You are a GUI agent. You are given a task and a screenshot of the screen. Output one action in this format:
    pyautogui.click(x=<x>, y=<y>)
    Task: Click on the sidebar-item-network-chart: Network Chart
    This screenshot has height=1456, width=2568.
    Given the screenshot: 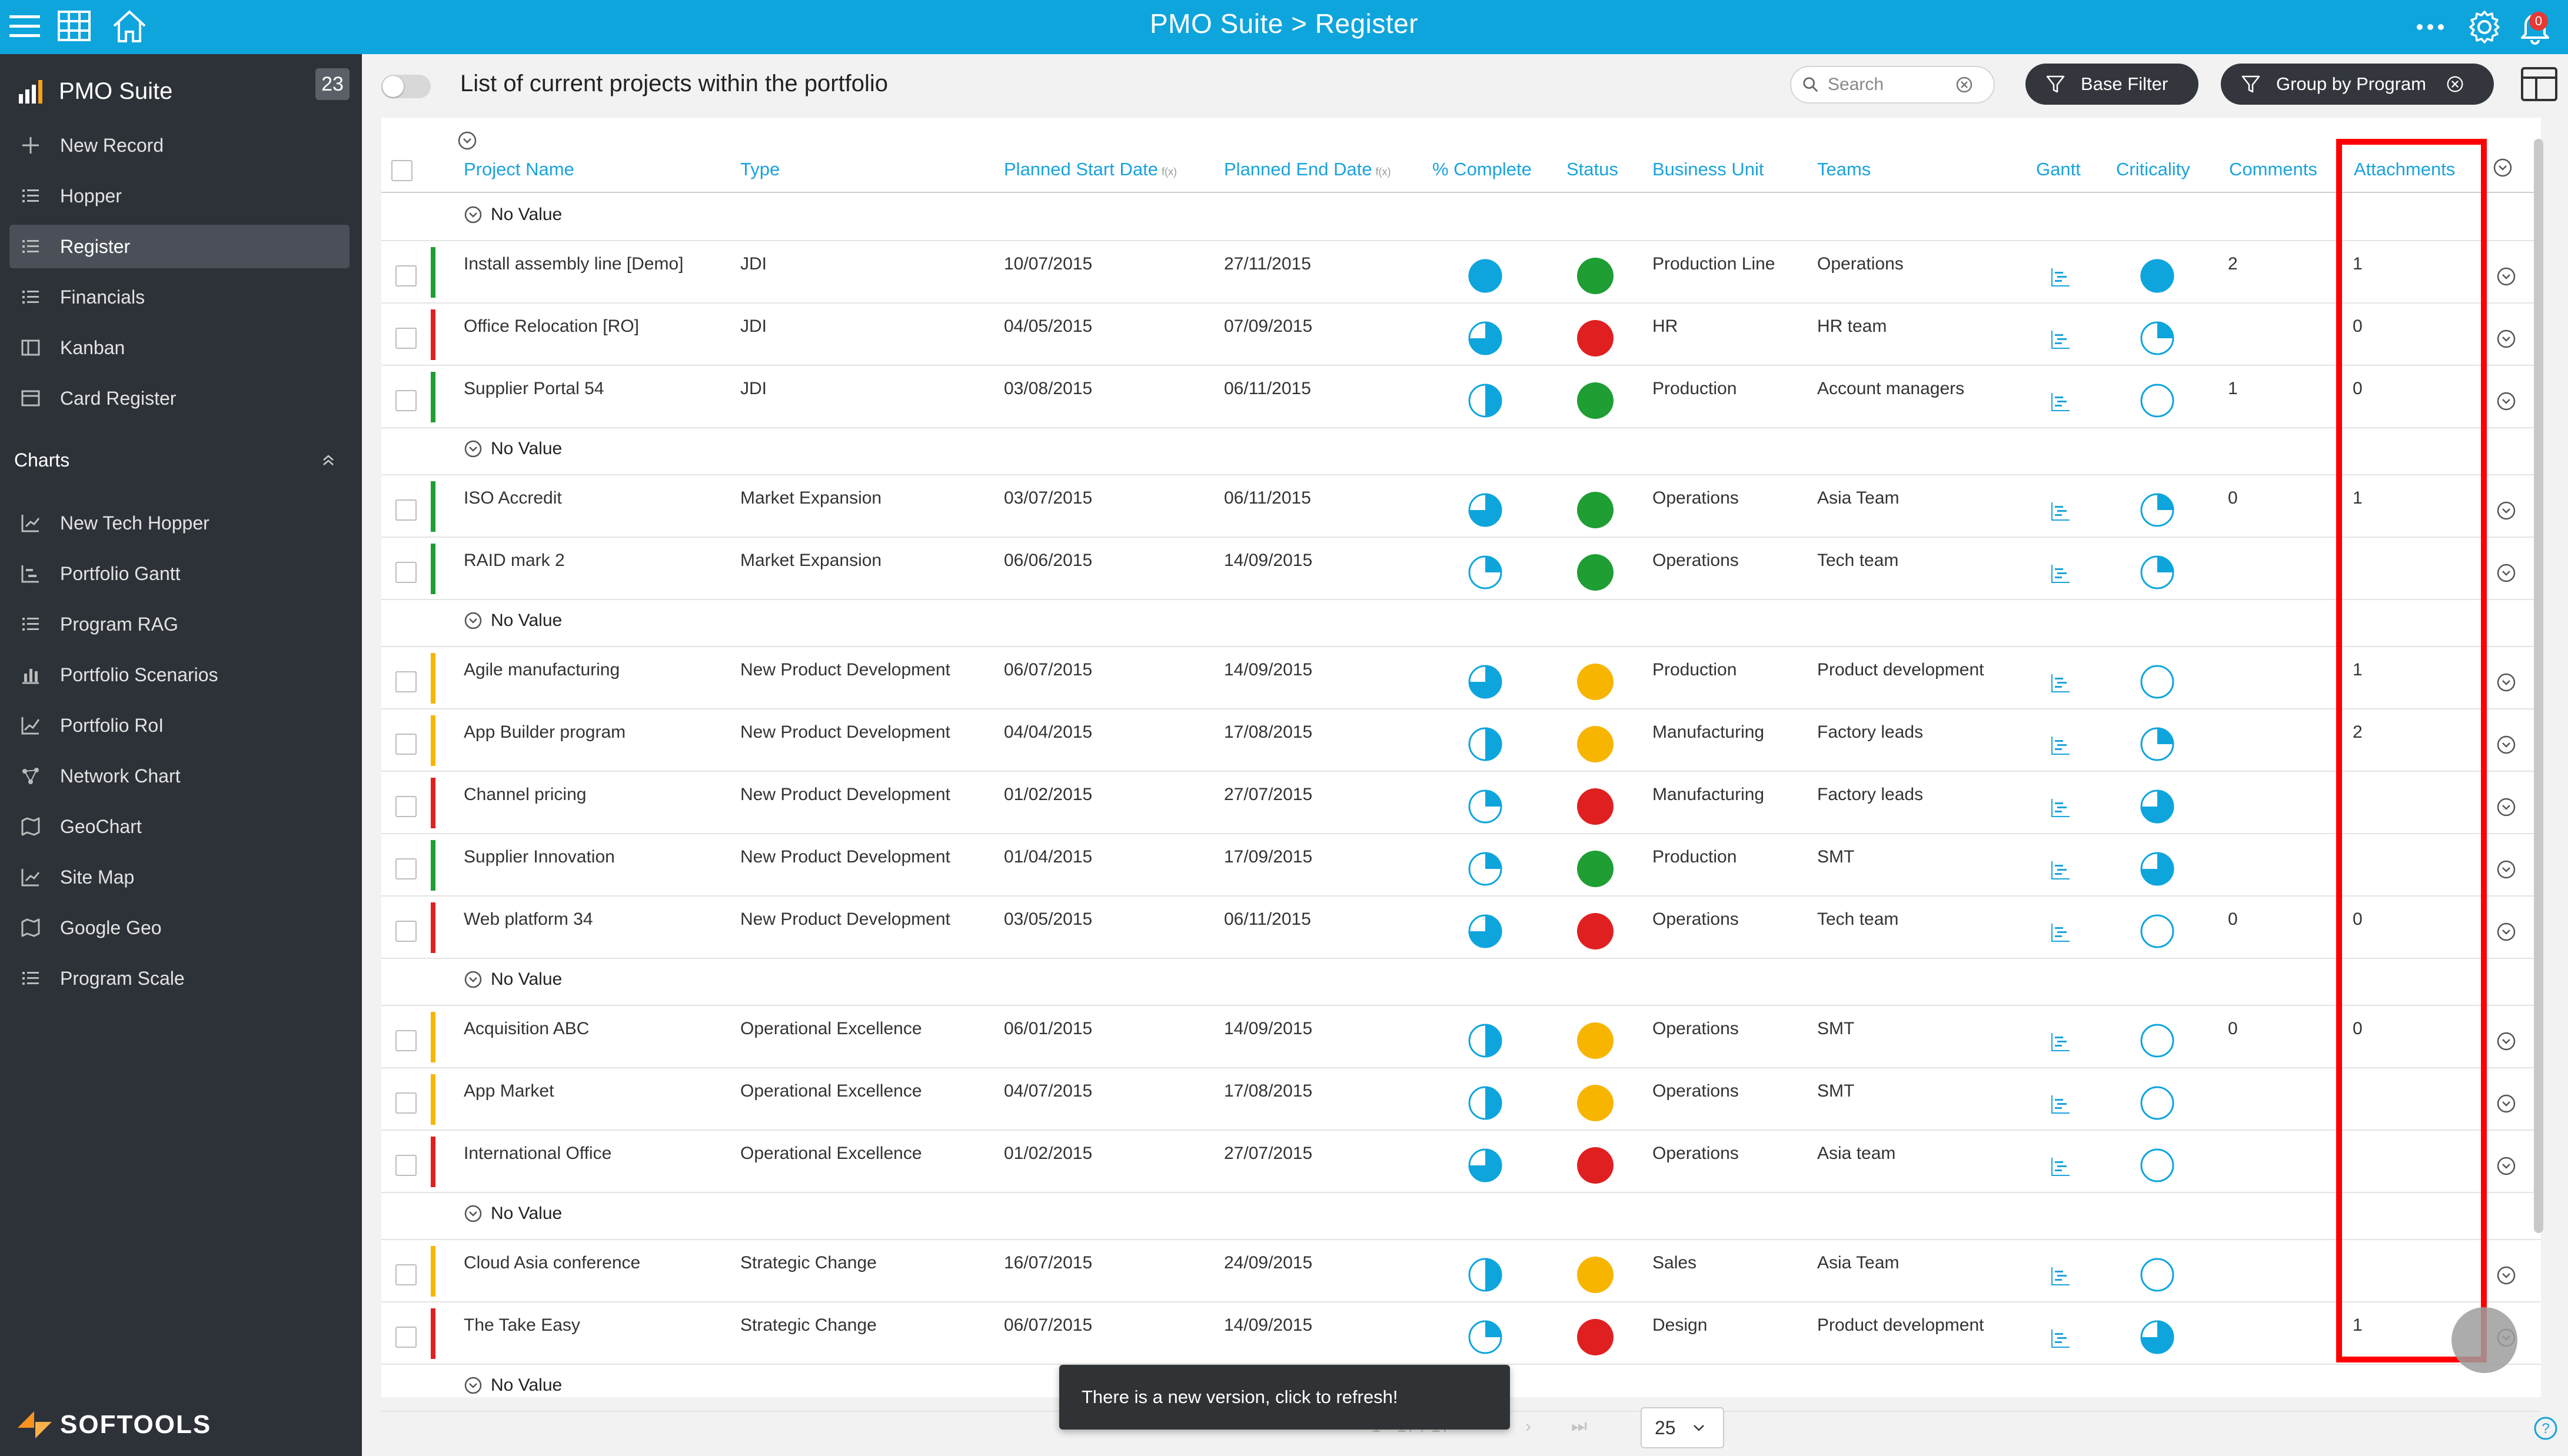 What is the action you would take?
    pyautogui.click(x=179, y=776)
    